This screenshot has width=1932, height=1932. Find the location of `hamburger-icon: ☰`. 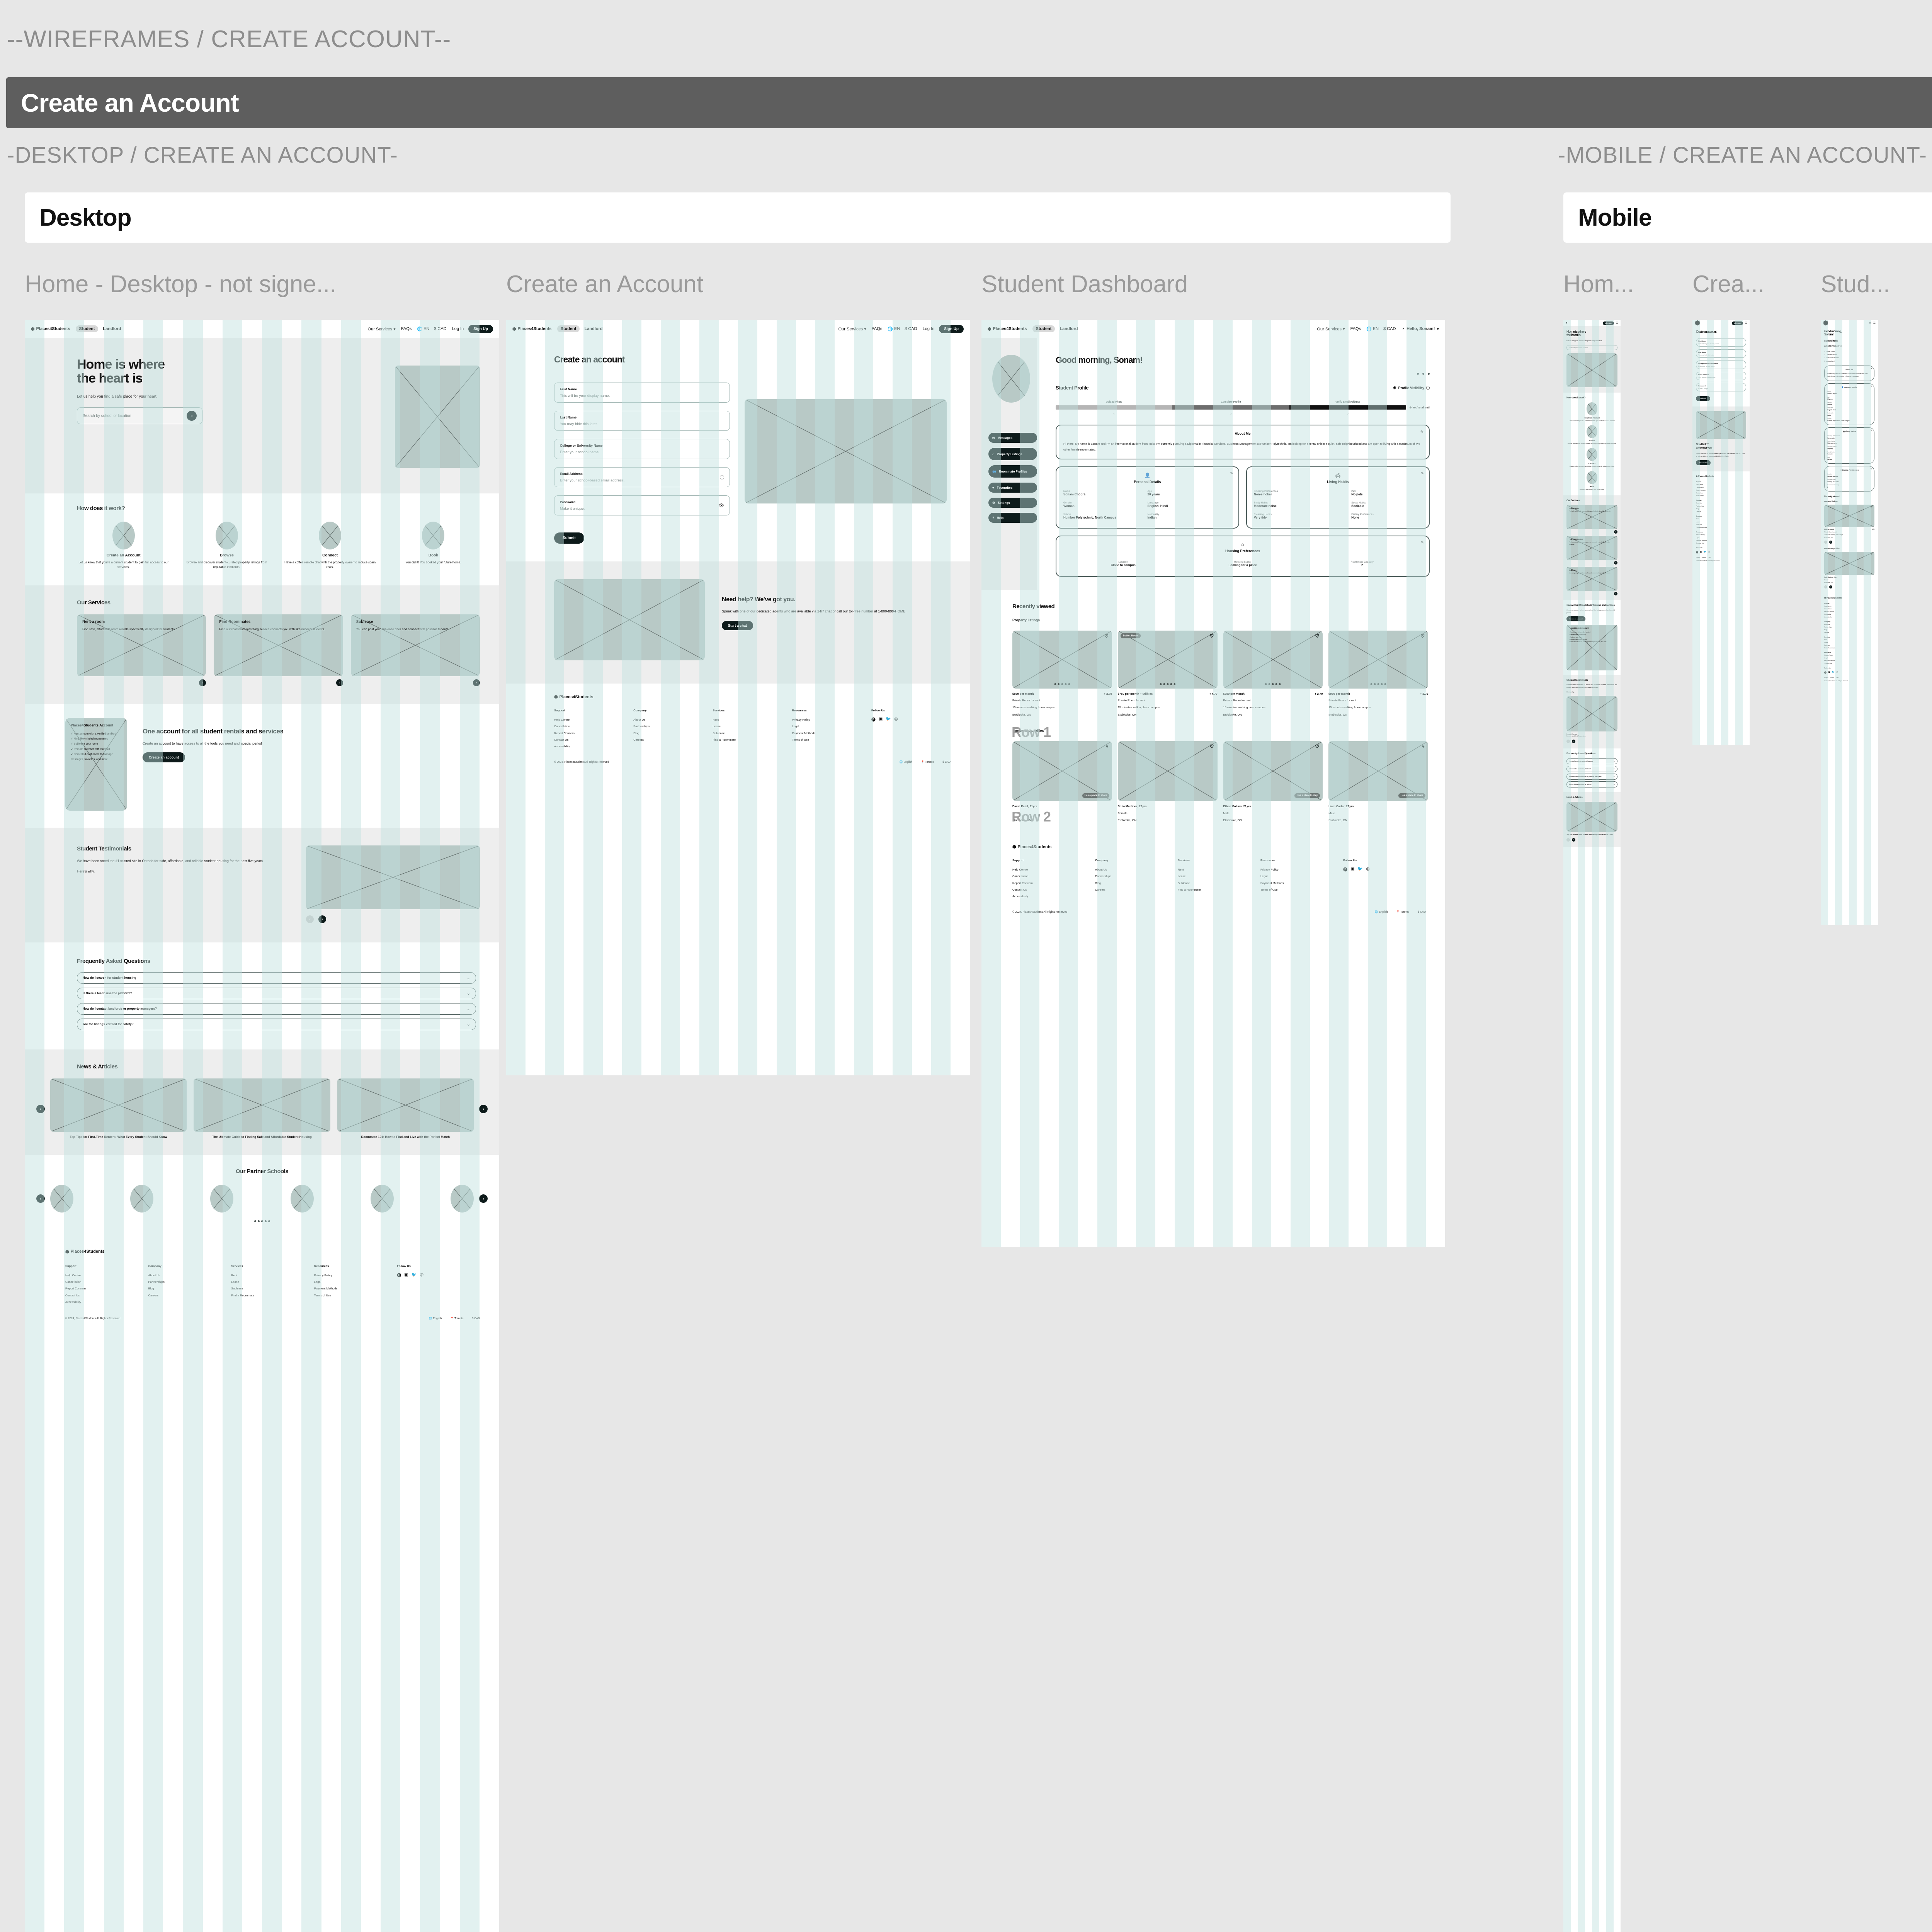

hamburger-icon: ☰ is located at coordinates (1874, 323).